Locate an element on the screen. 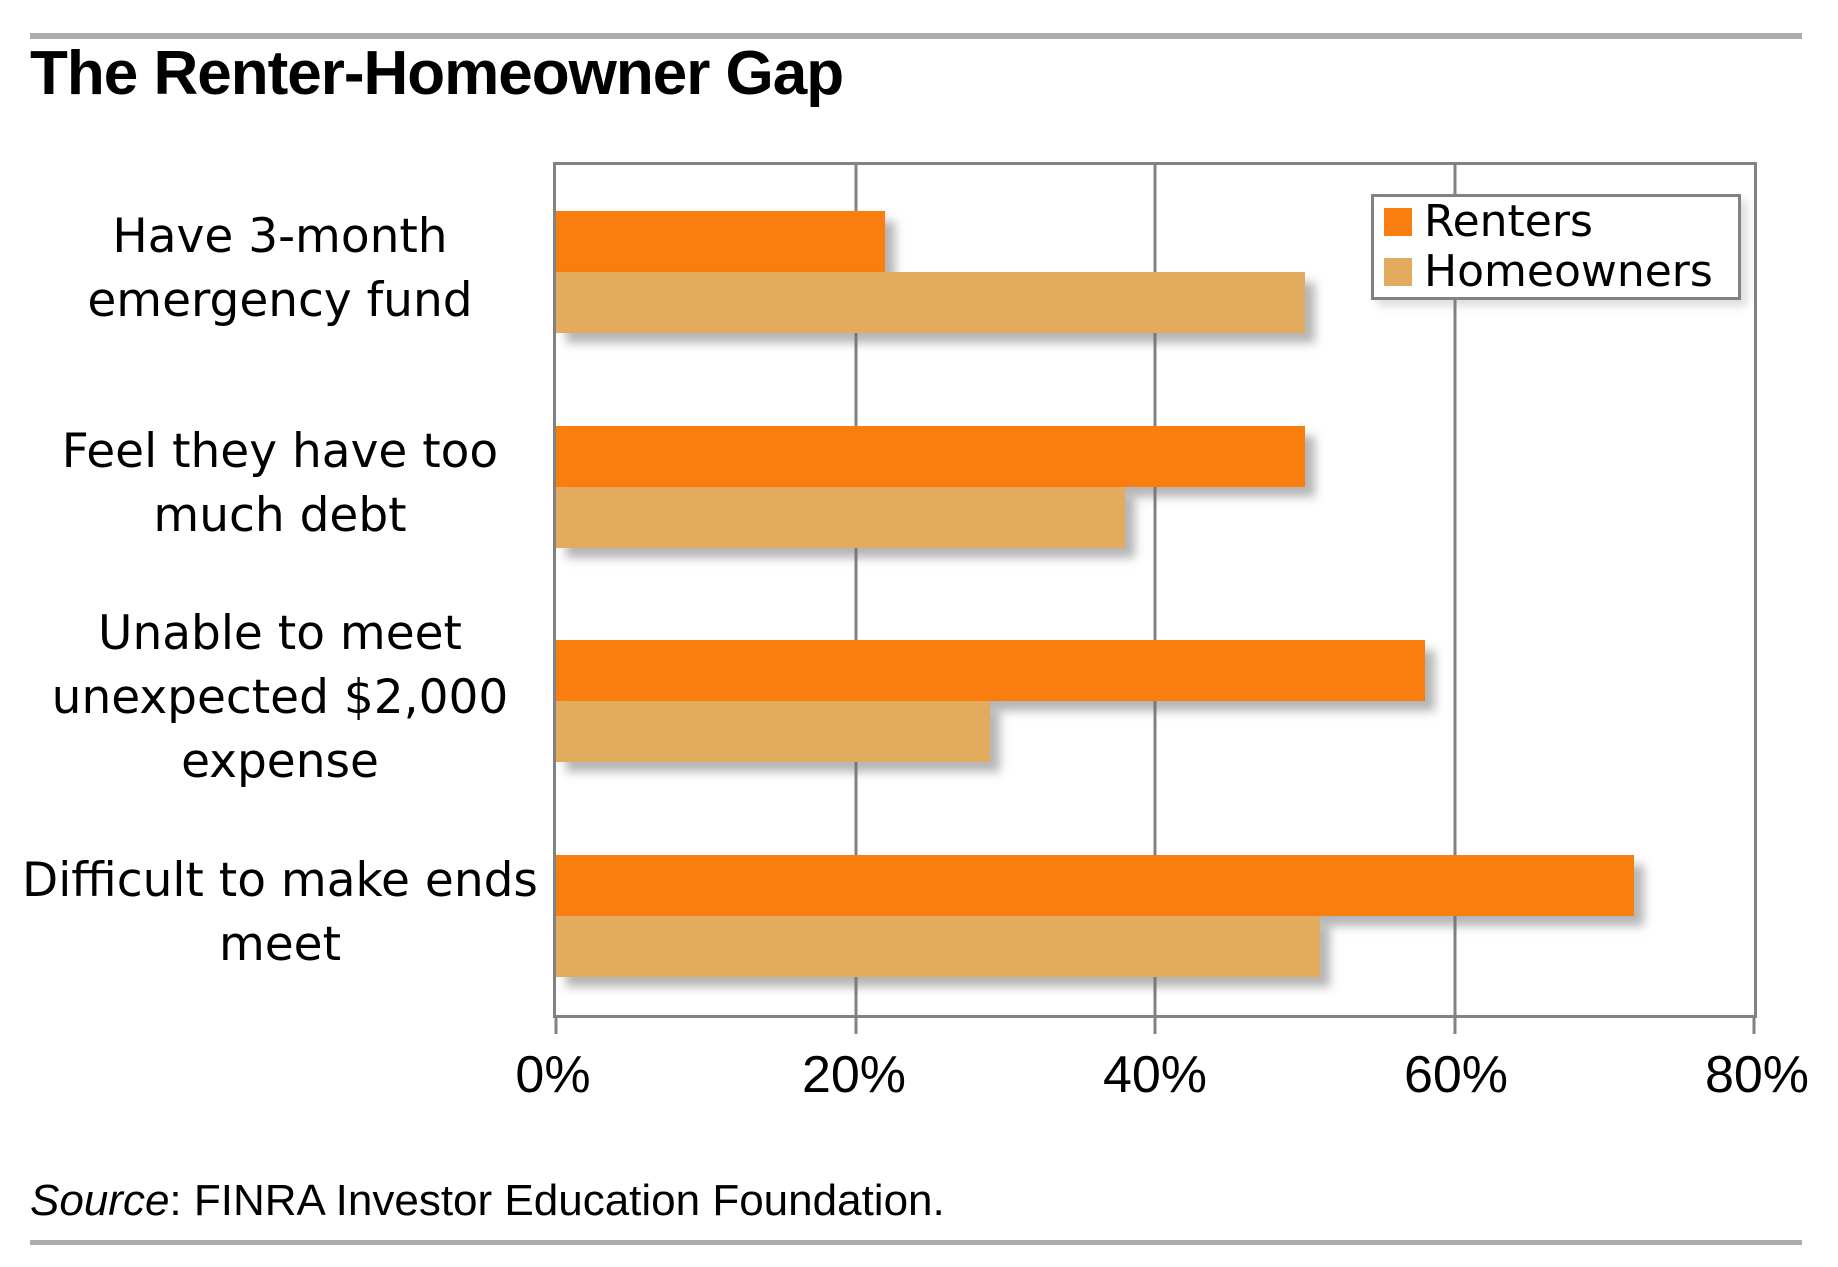 The image size is (1838, 1267). x-tick-label-40%: 40% is located at coordinates (1155, 1075).